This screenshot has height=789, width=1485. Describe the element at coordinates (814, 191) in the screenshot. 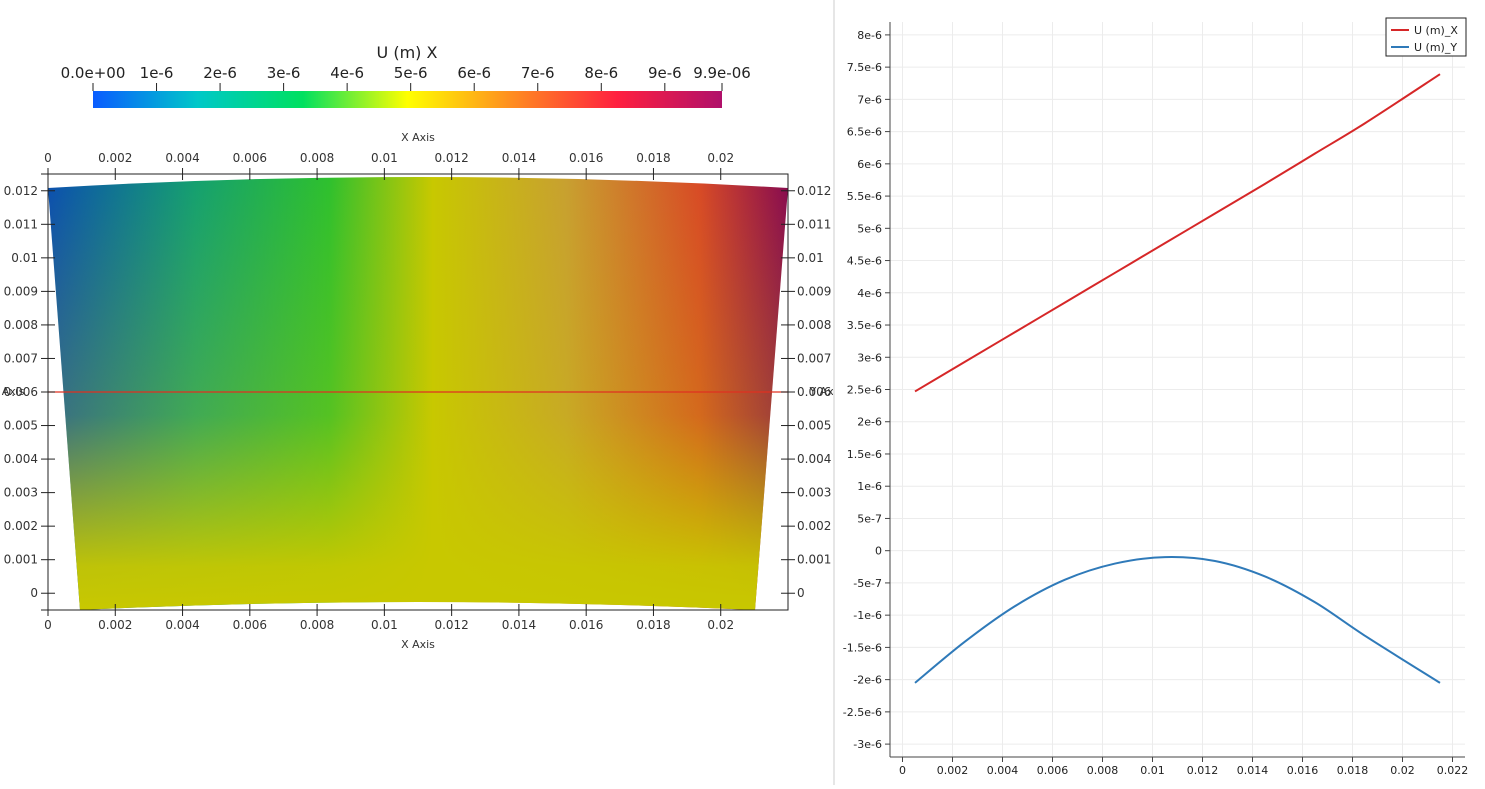

I see `y-tick-label-right: 0.012` at that location.